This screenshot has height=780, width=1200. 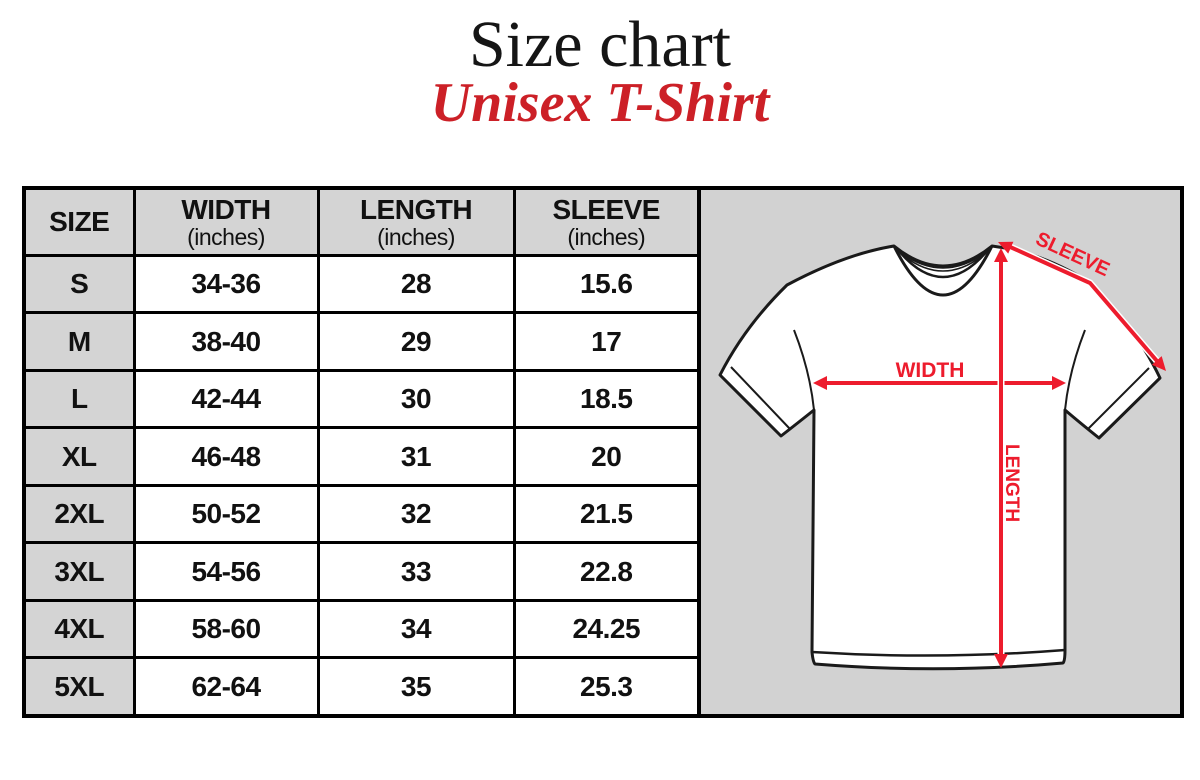 What do you see at coordinates (606, 571) in the screenshot?
I see `sleeve-cell: 22.8` at bounding box center [606, 571].